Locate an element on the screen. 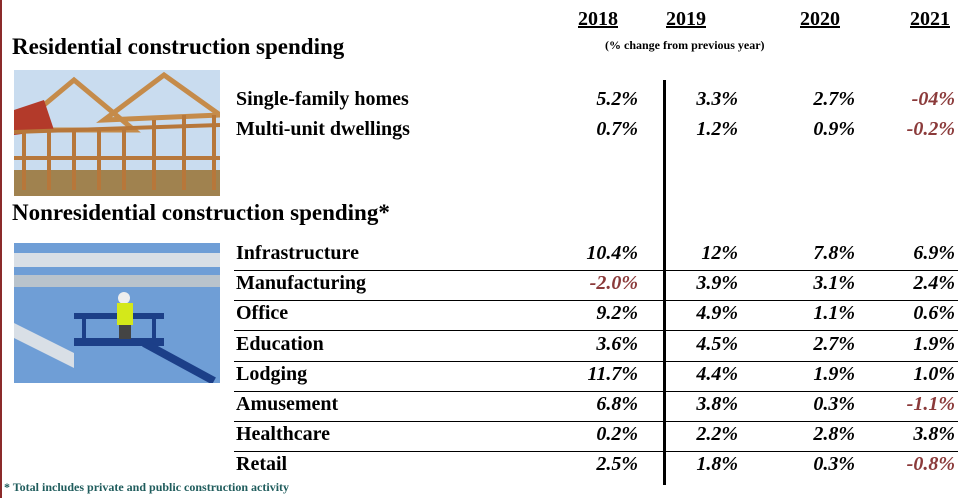  cell-value: 1.2% is located at coordinates (717, 129).